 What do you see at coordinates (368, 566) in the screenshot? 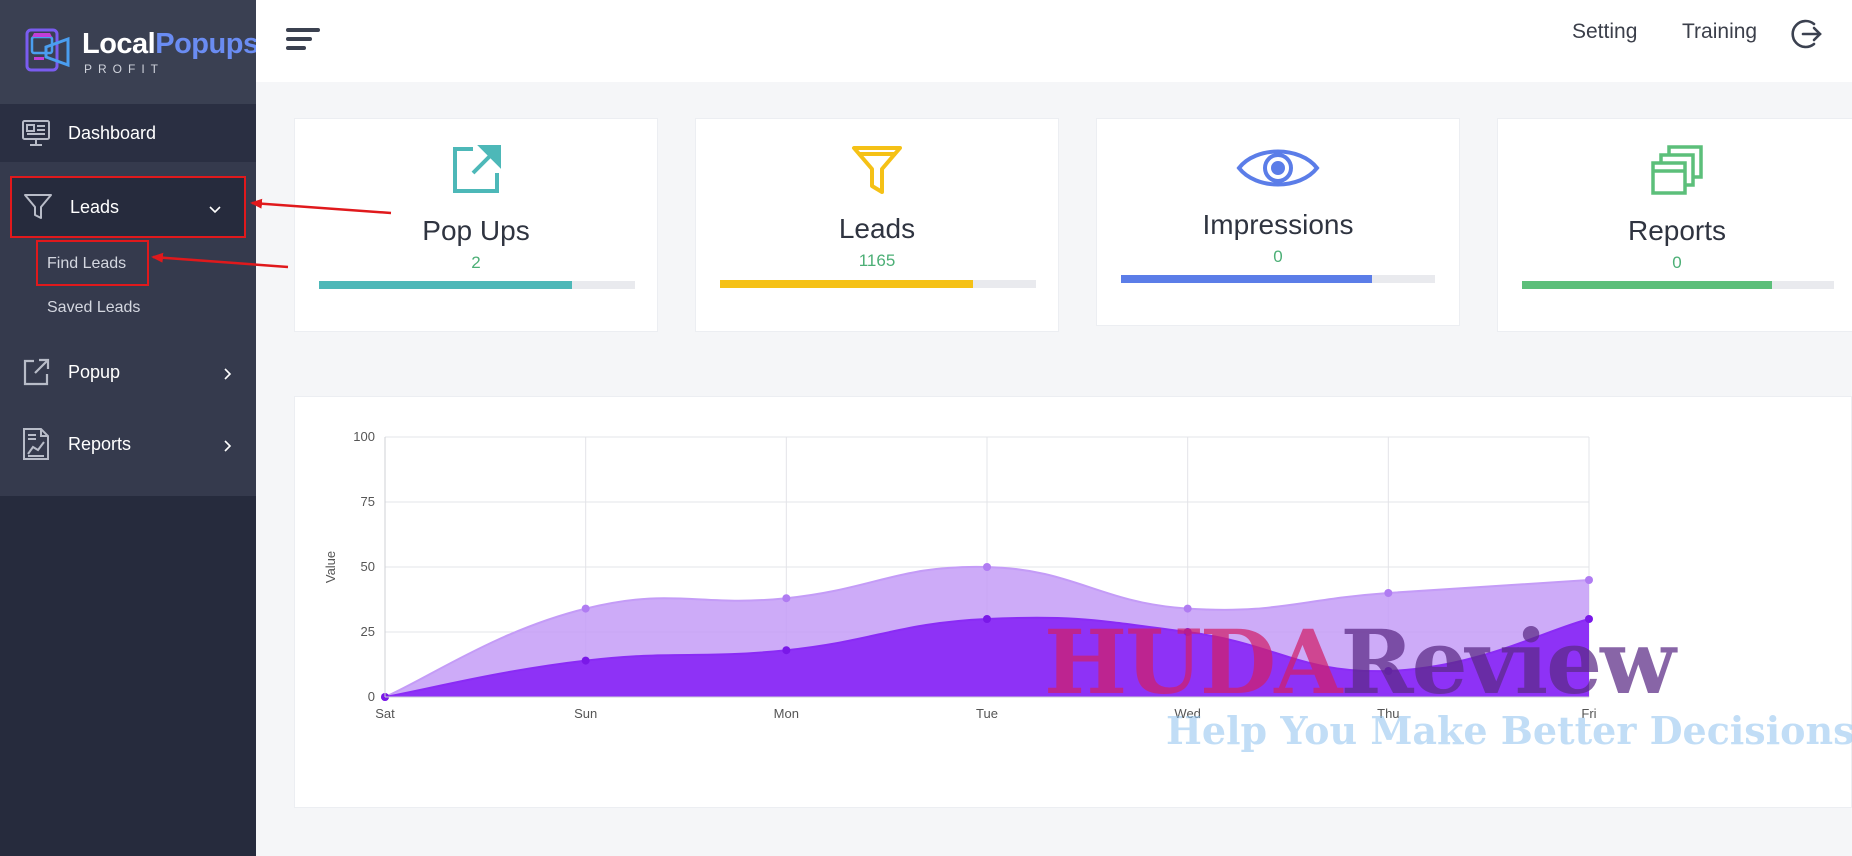
I see `y-tick-label: 50` at bounding box center [368, 566].